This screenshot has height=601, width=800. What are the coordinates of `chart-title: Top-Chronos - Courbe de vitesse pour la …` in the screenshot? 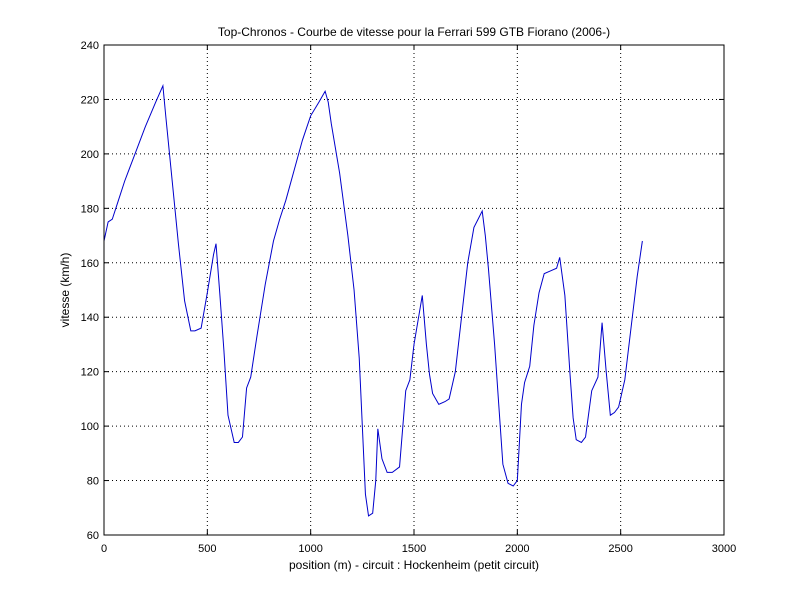 It's located at (414, 32).